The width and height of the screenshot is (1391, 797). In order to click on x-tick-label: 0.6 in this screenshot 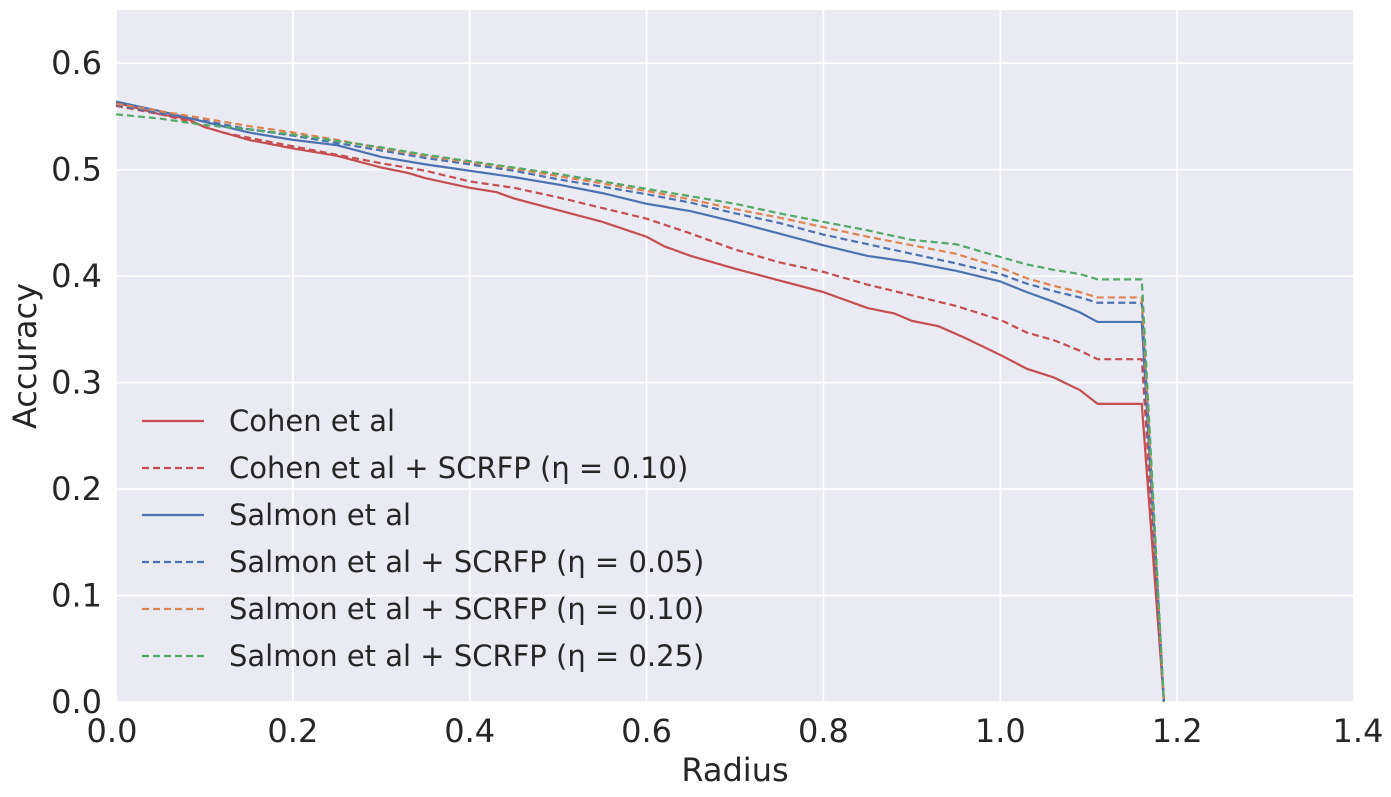, I will do `click(646, 731)`.